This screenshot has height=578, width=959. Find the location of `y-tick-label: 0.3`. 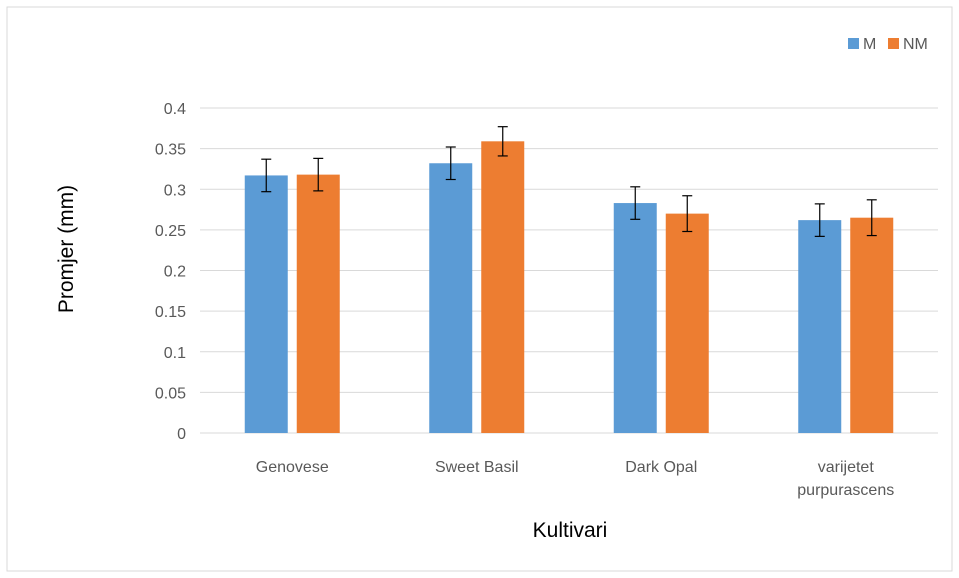

y-tick-label: 0.3 is located at coordinates (175, 190).